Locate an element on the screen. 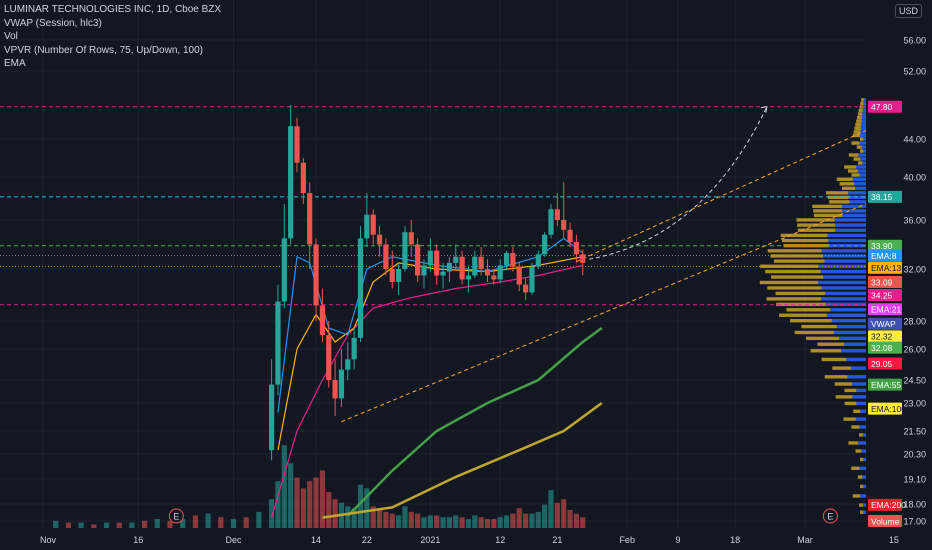  x-tick-label: 12 is located at coordinates (500, 540).